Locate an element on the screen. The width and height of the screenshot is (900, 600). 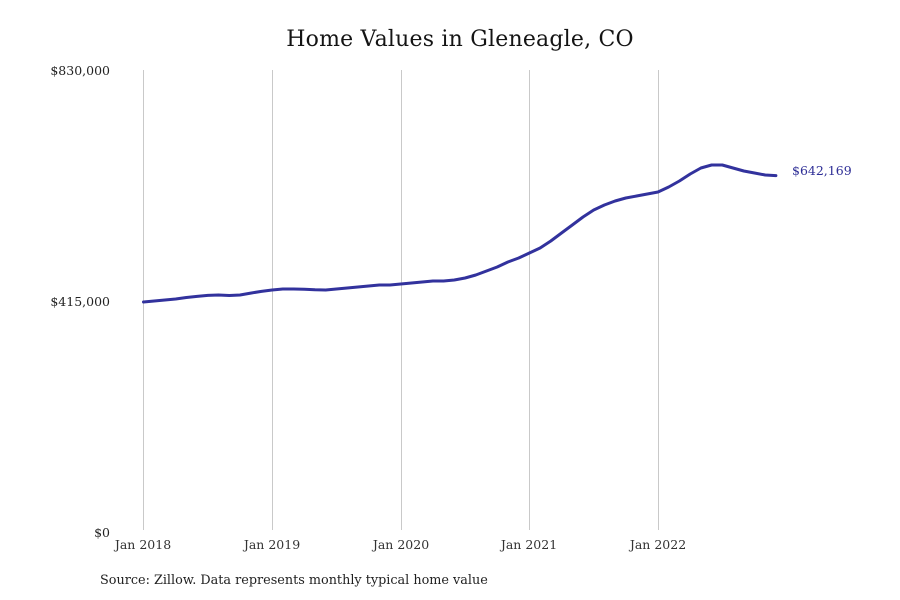
gridline-jan-2019 is located at coordinates (272, 300).